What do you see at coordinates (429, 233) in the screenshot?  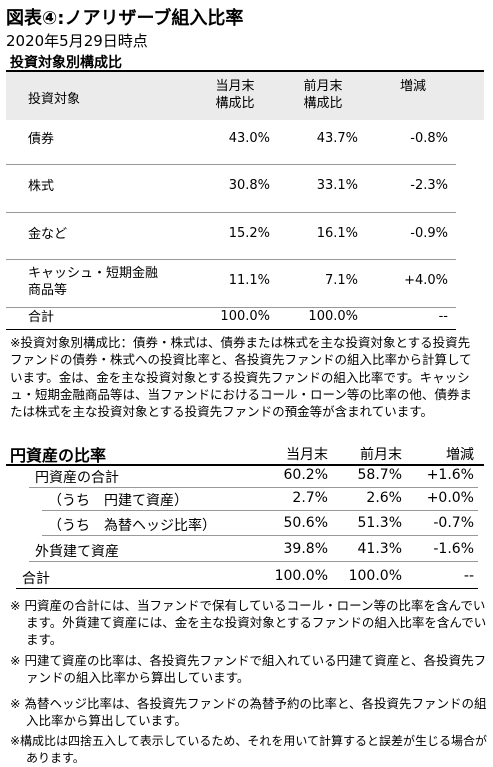 I see `cell: -0.9%` at bounding box center [429, 233].